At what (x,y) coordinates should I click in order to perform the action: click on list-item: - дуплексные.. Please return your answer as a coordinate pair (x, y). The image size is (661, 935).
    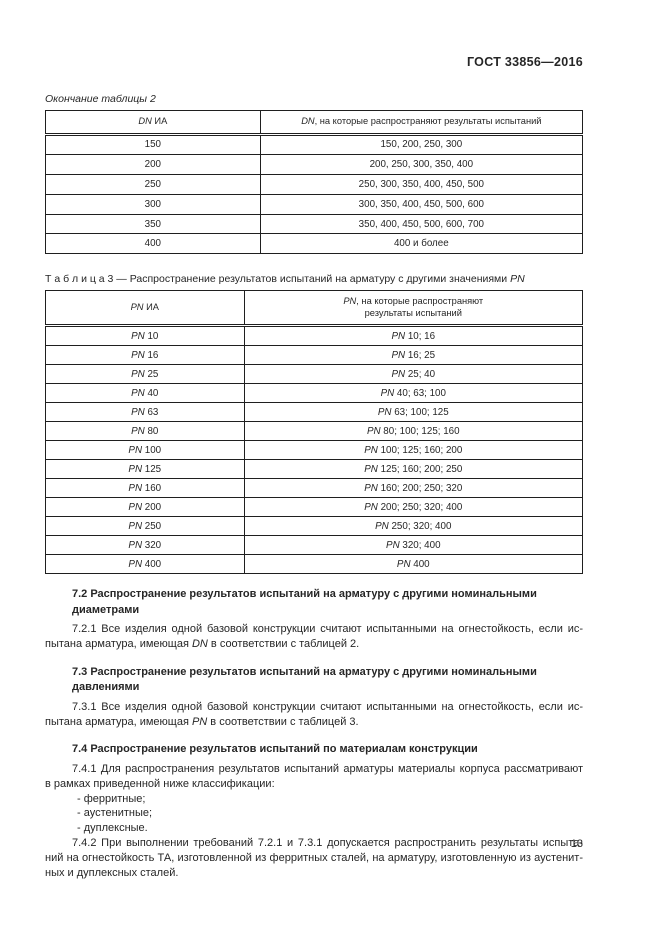
    Looking at the image, I should click on (112, 828).